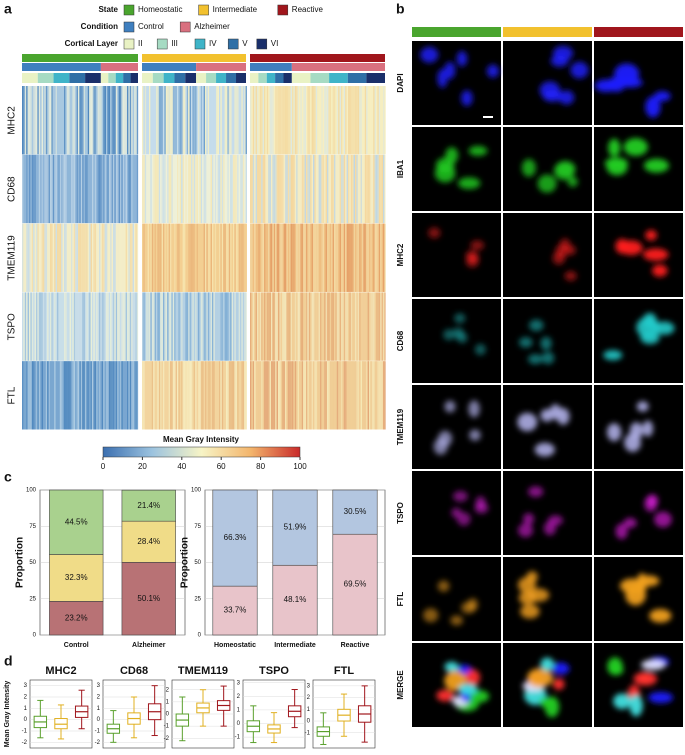 The width and height of the screenshot is (685, 755). What do you see at coordinates (212, 26) in the screenshot?
I see `legend-label: Alzheimer` at bounding box center [212, 26].